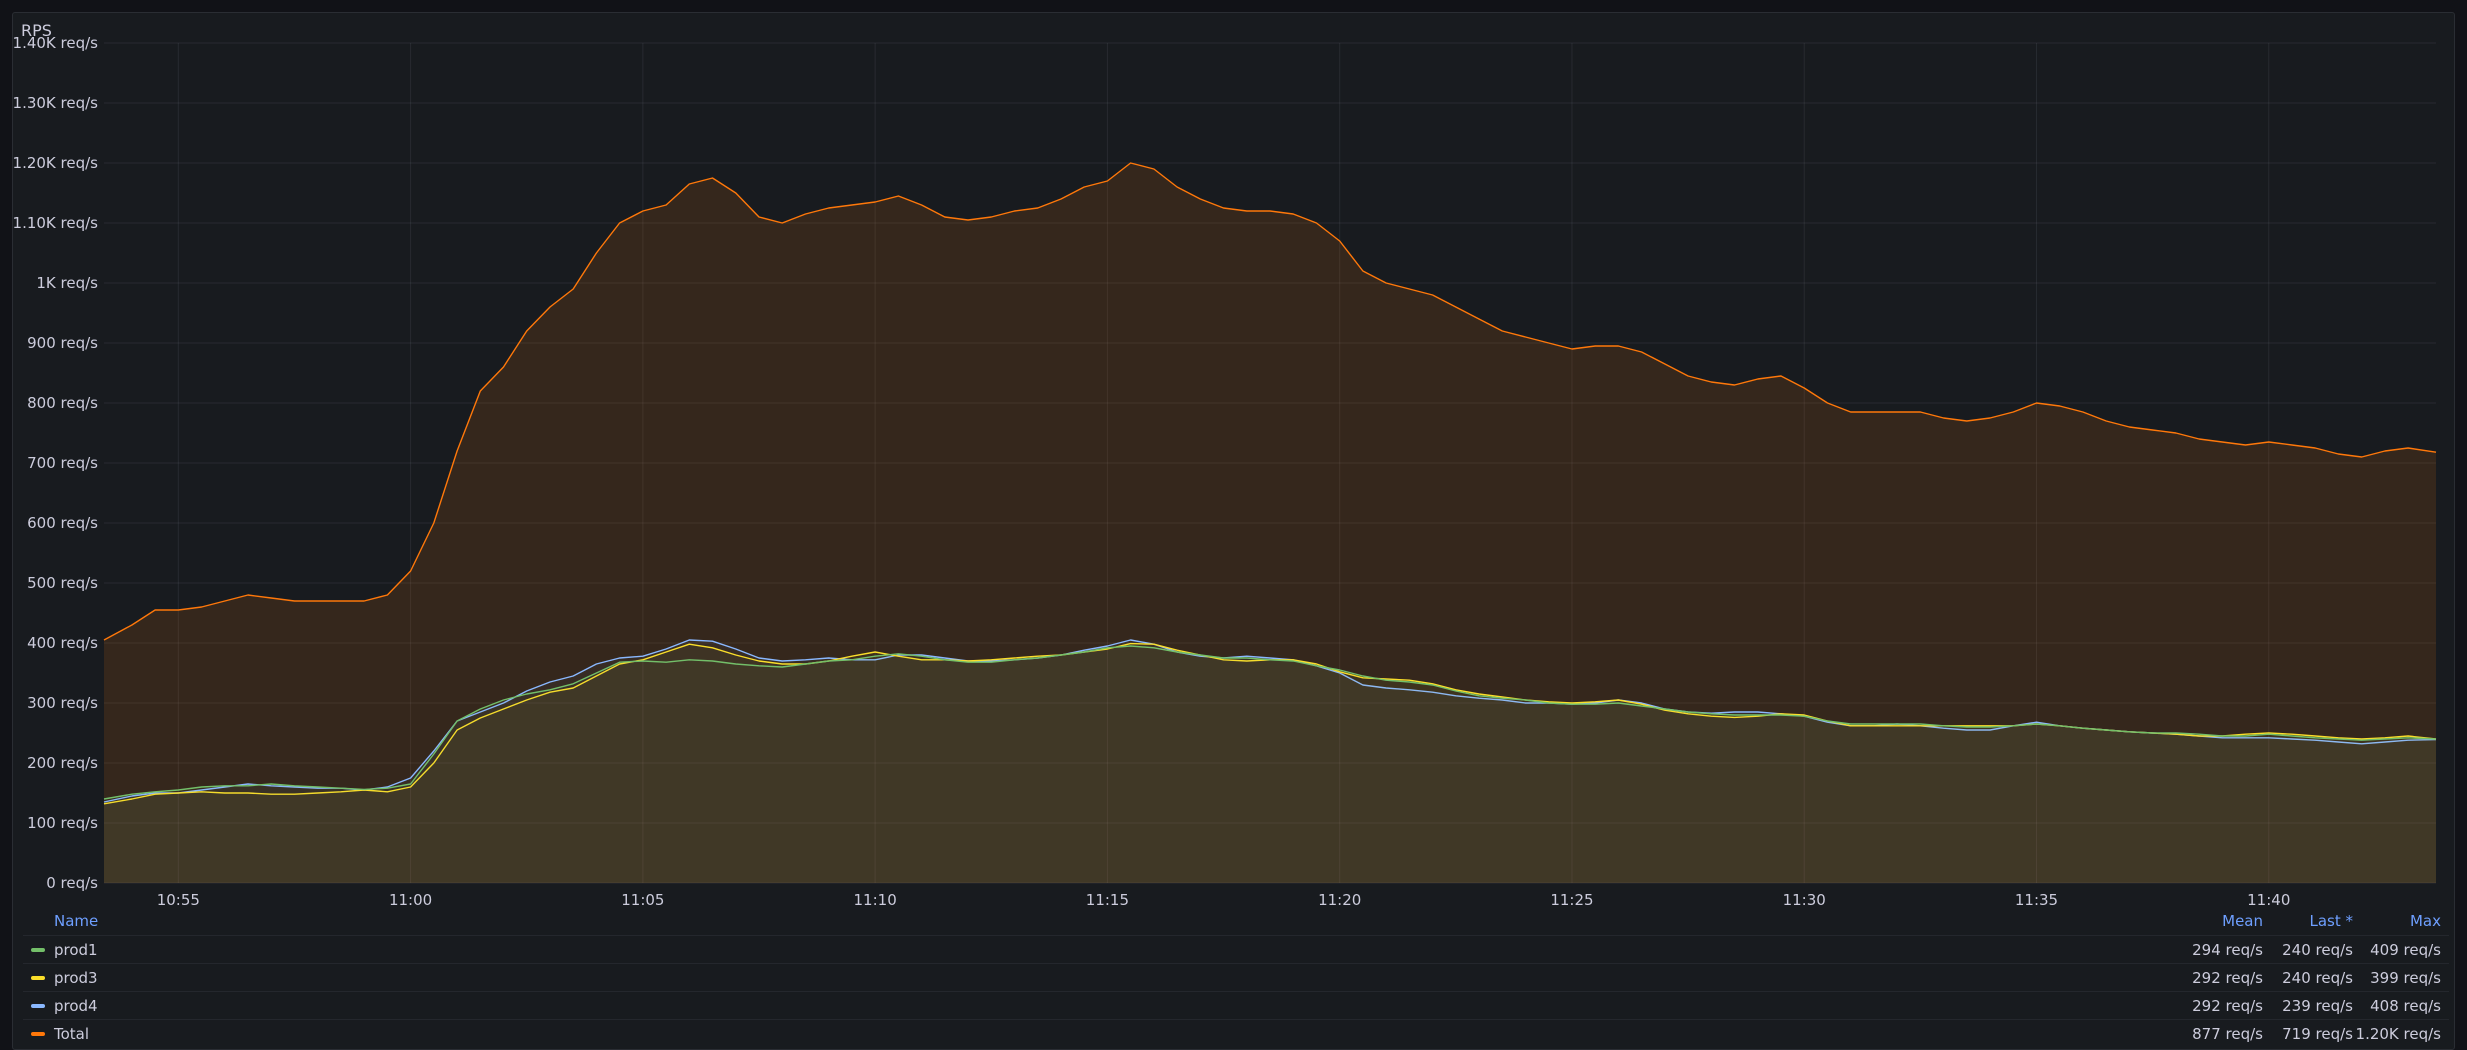  I want to click on legend-row-prod3: prod3 292 req/s 240 req/s 399 req/s, so click(1236, 977).